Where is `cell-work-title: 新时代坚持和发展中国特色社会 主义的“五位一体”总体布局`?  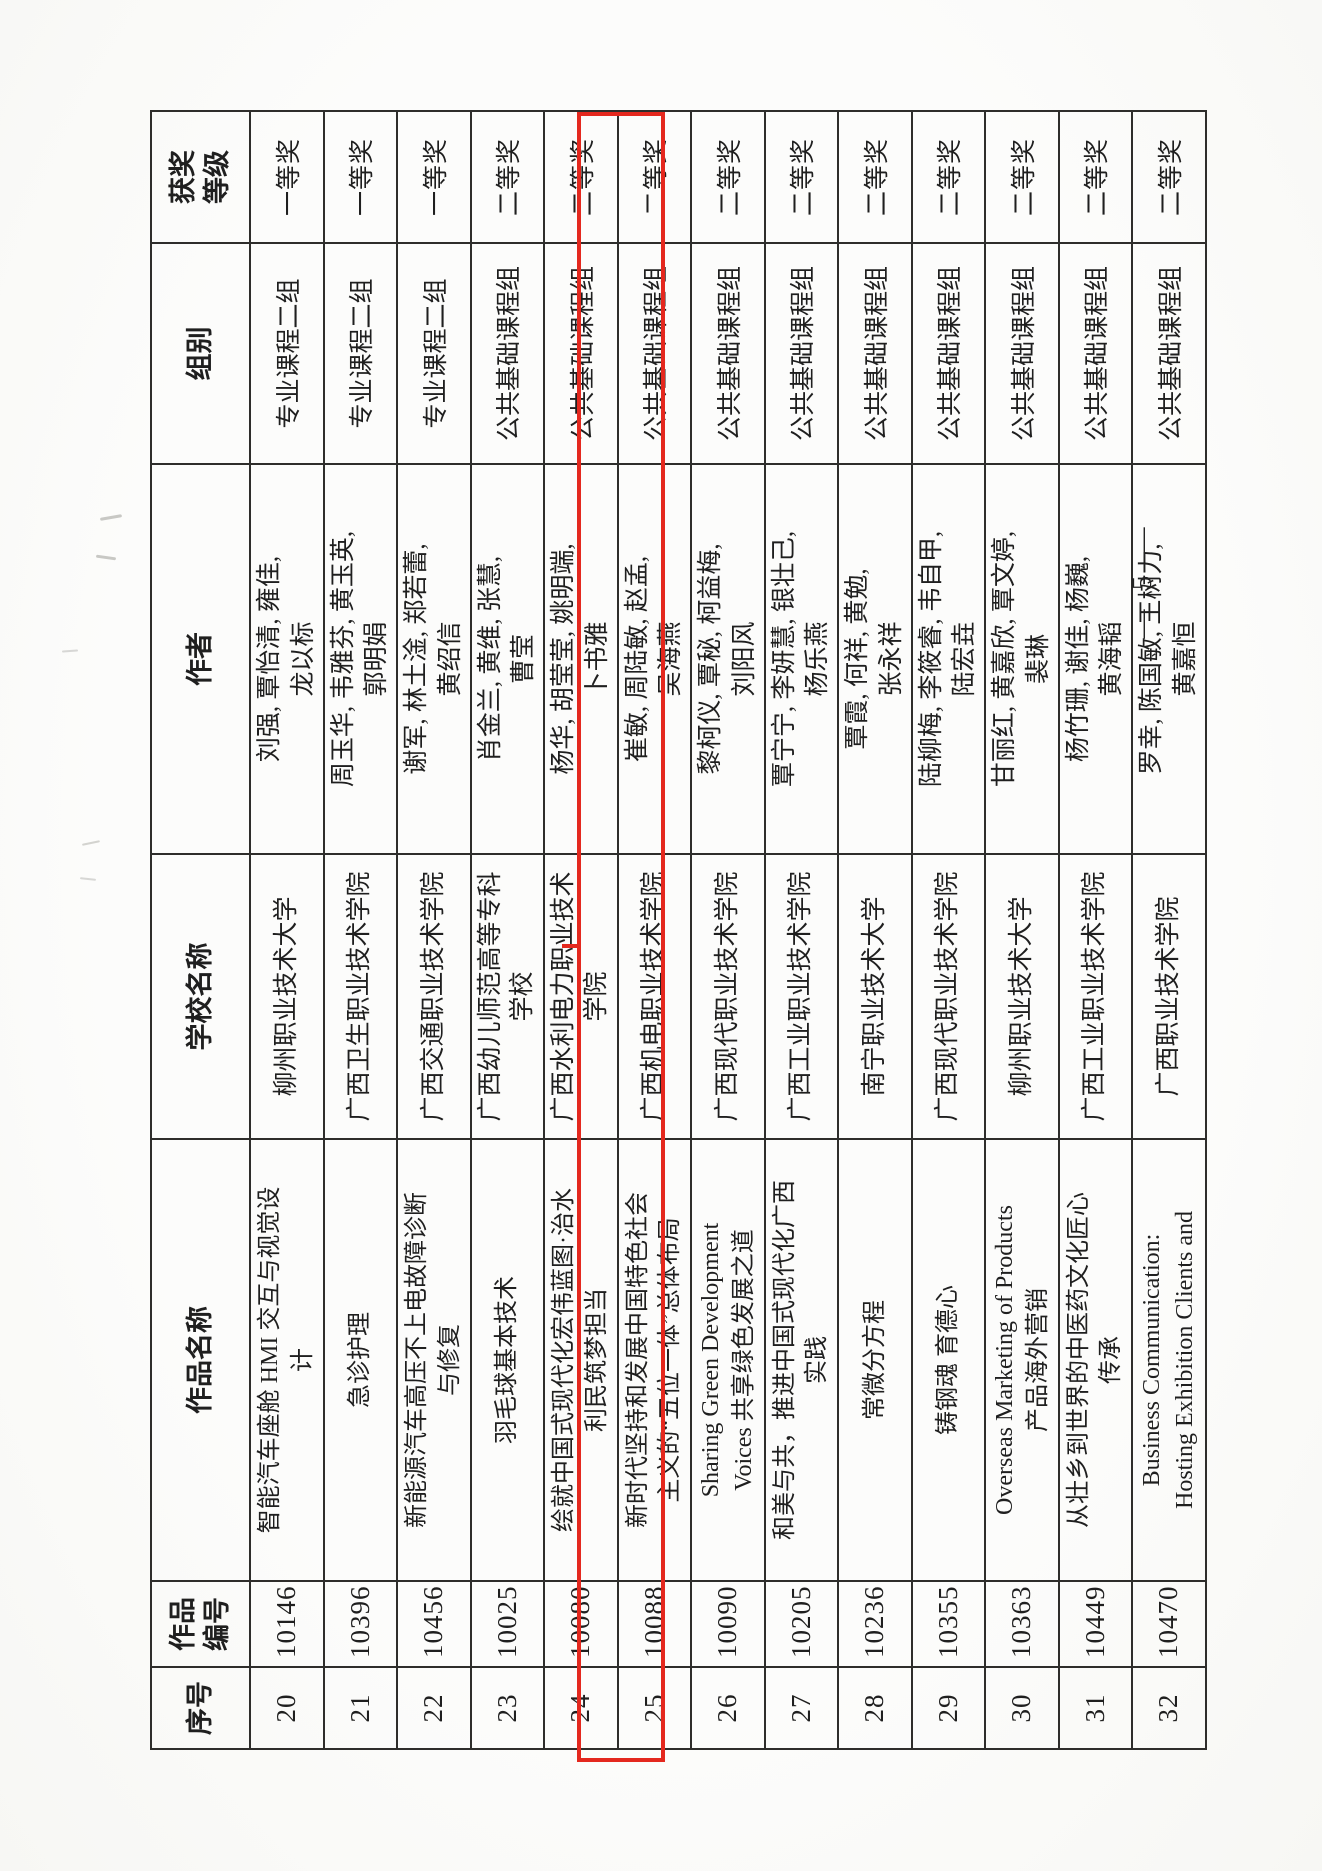 cell-work-title: 新时代坚持和发展中国特色社会 主义的“五位一体”总体布局 is located at coordinates (654, 1360).